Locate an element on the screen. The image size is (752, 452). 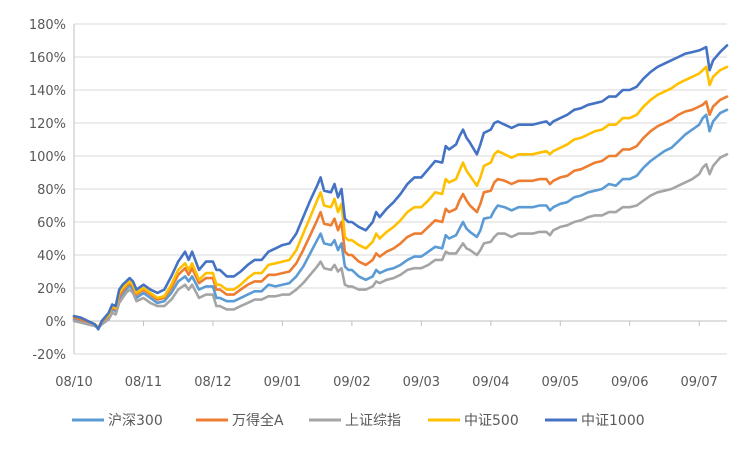
legend-label: 沪深300 is located at coordinates (135, 421).